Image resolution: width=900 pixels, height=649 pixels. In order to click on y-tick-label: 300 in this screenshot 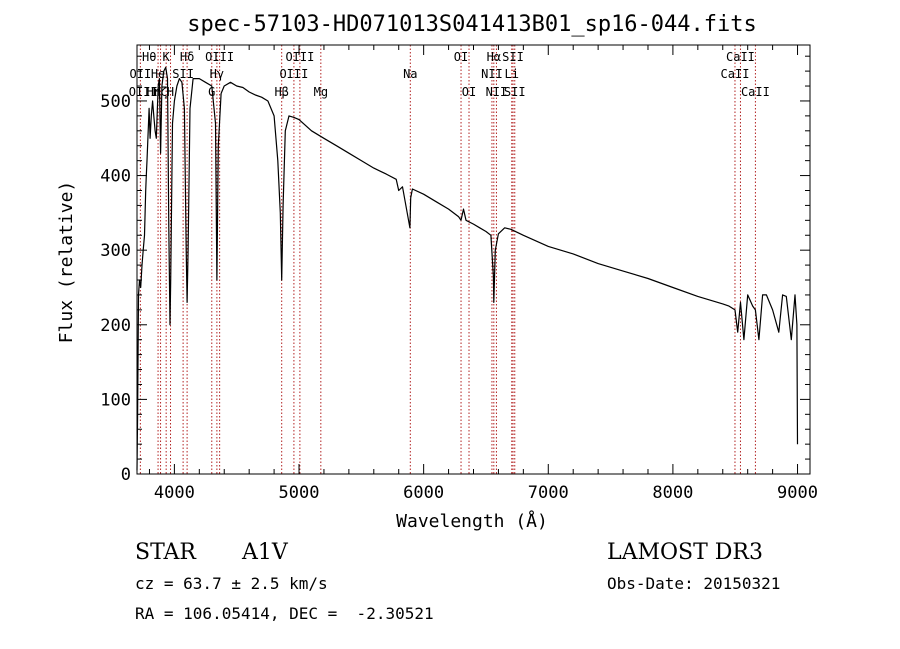, I will do `click(115, 251)`.